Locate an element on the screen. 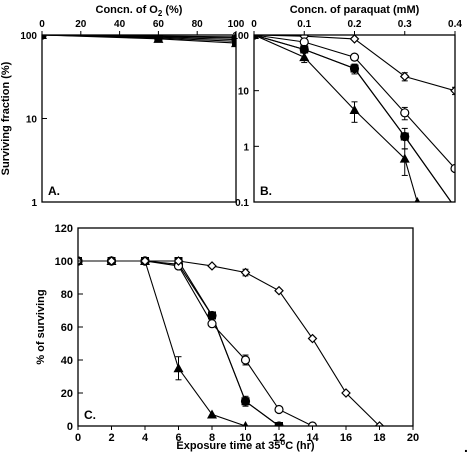 The height and width of the screenshot is (458, 474). x-tick-label: 0.3 is located at coordinates (405, 24).